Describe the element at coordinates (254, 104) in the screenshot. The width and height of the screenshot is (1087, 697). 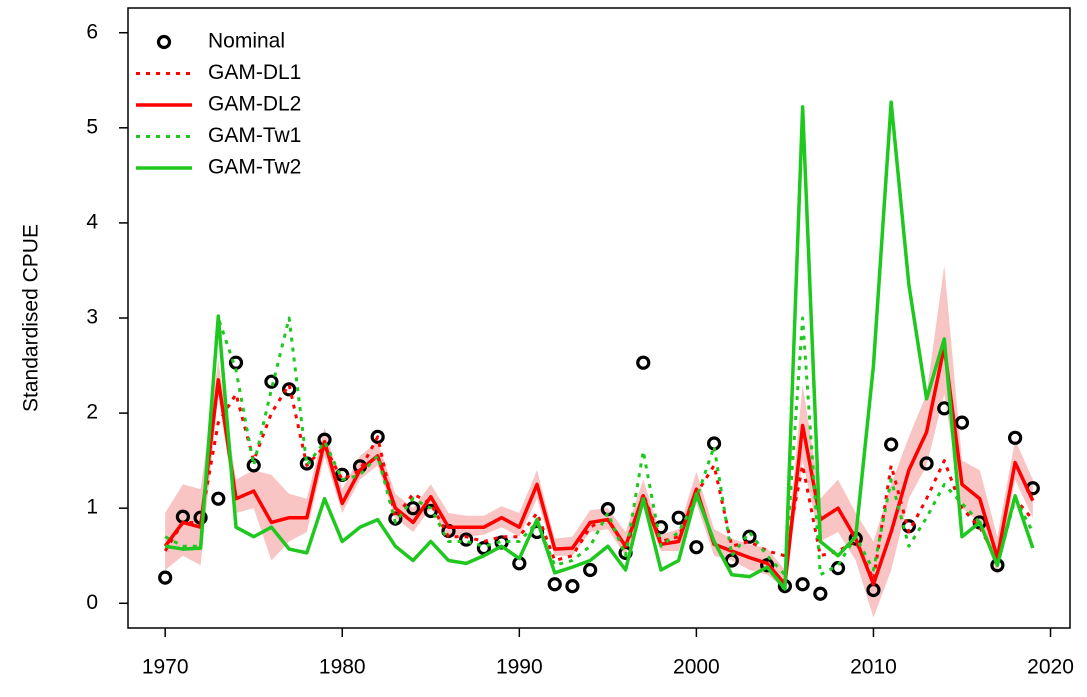
I see `legend-label: GAM-DL2` at that location.